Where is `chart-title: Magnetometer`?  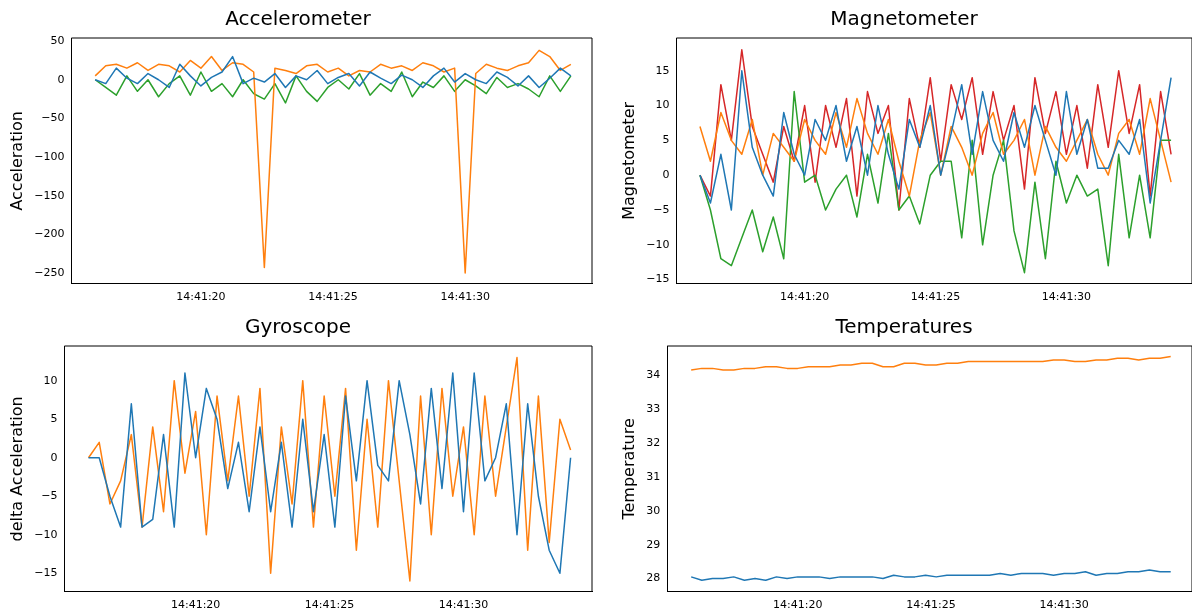
chart-title: Magnetometer is located at coordinates (904, 18).